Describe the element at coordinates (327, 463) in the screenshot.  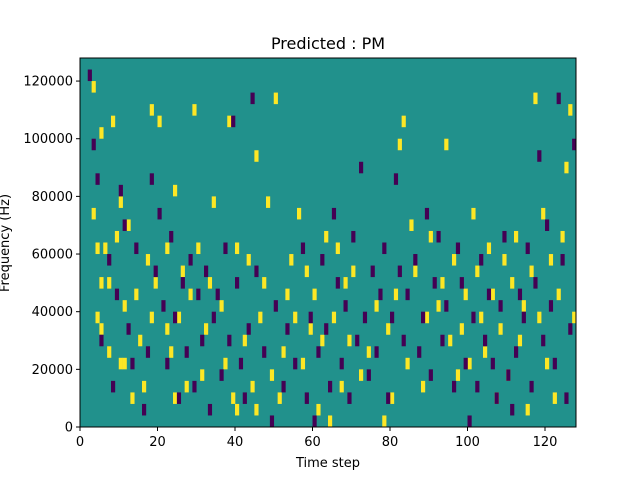
I see `x-axis-label: Time step` at that location.